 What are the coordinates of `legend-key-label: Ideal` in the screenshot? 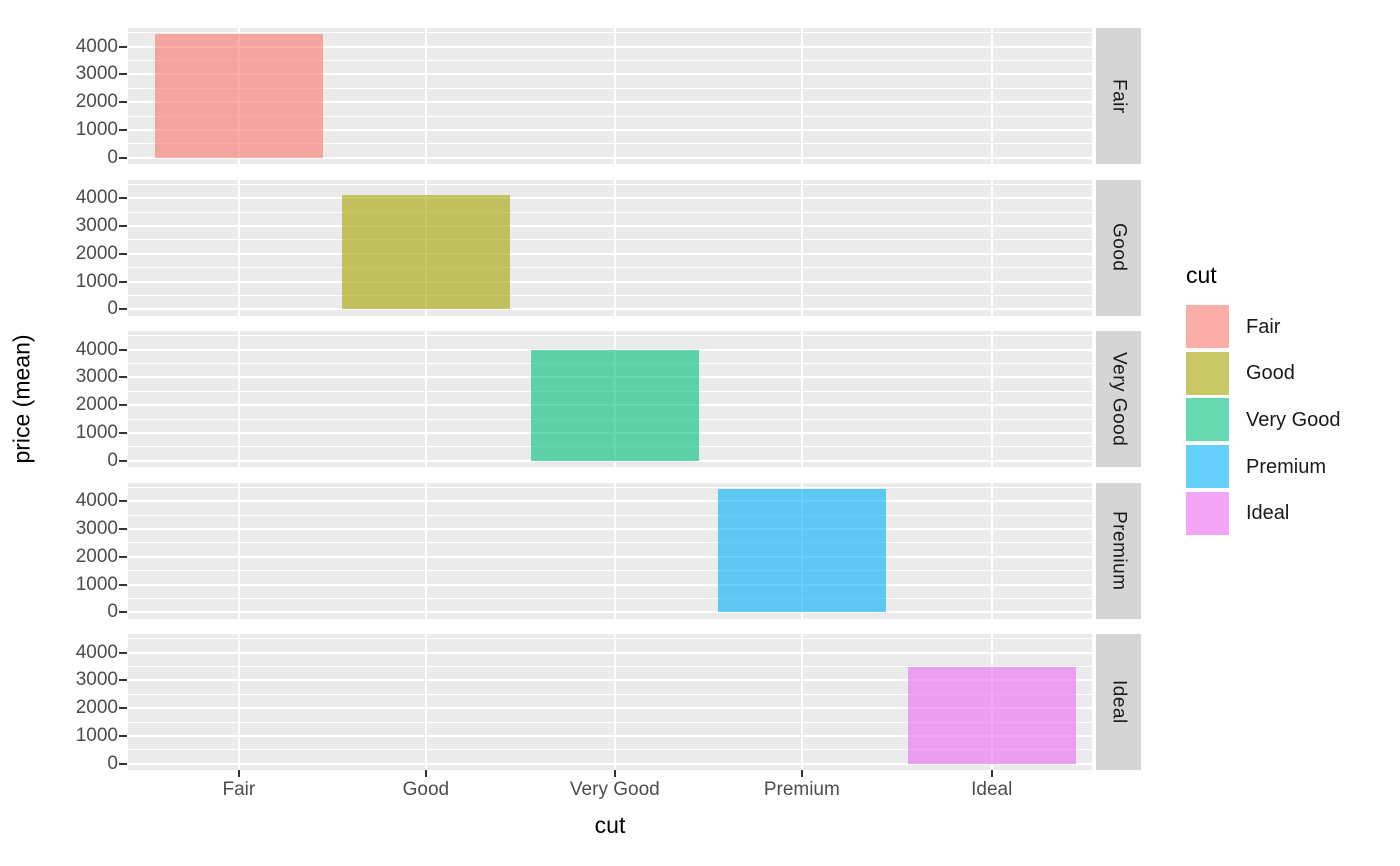 It's located at (1268, 513).